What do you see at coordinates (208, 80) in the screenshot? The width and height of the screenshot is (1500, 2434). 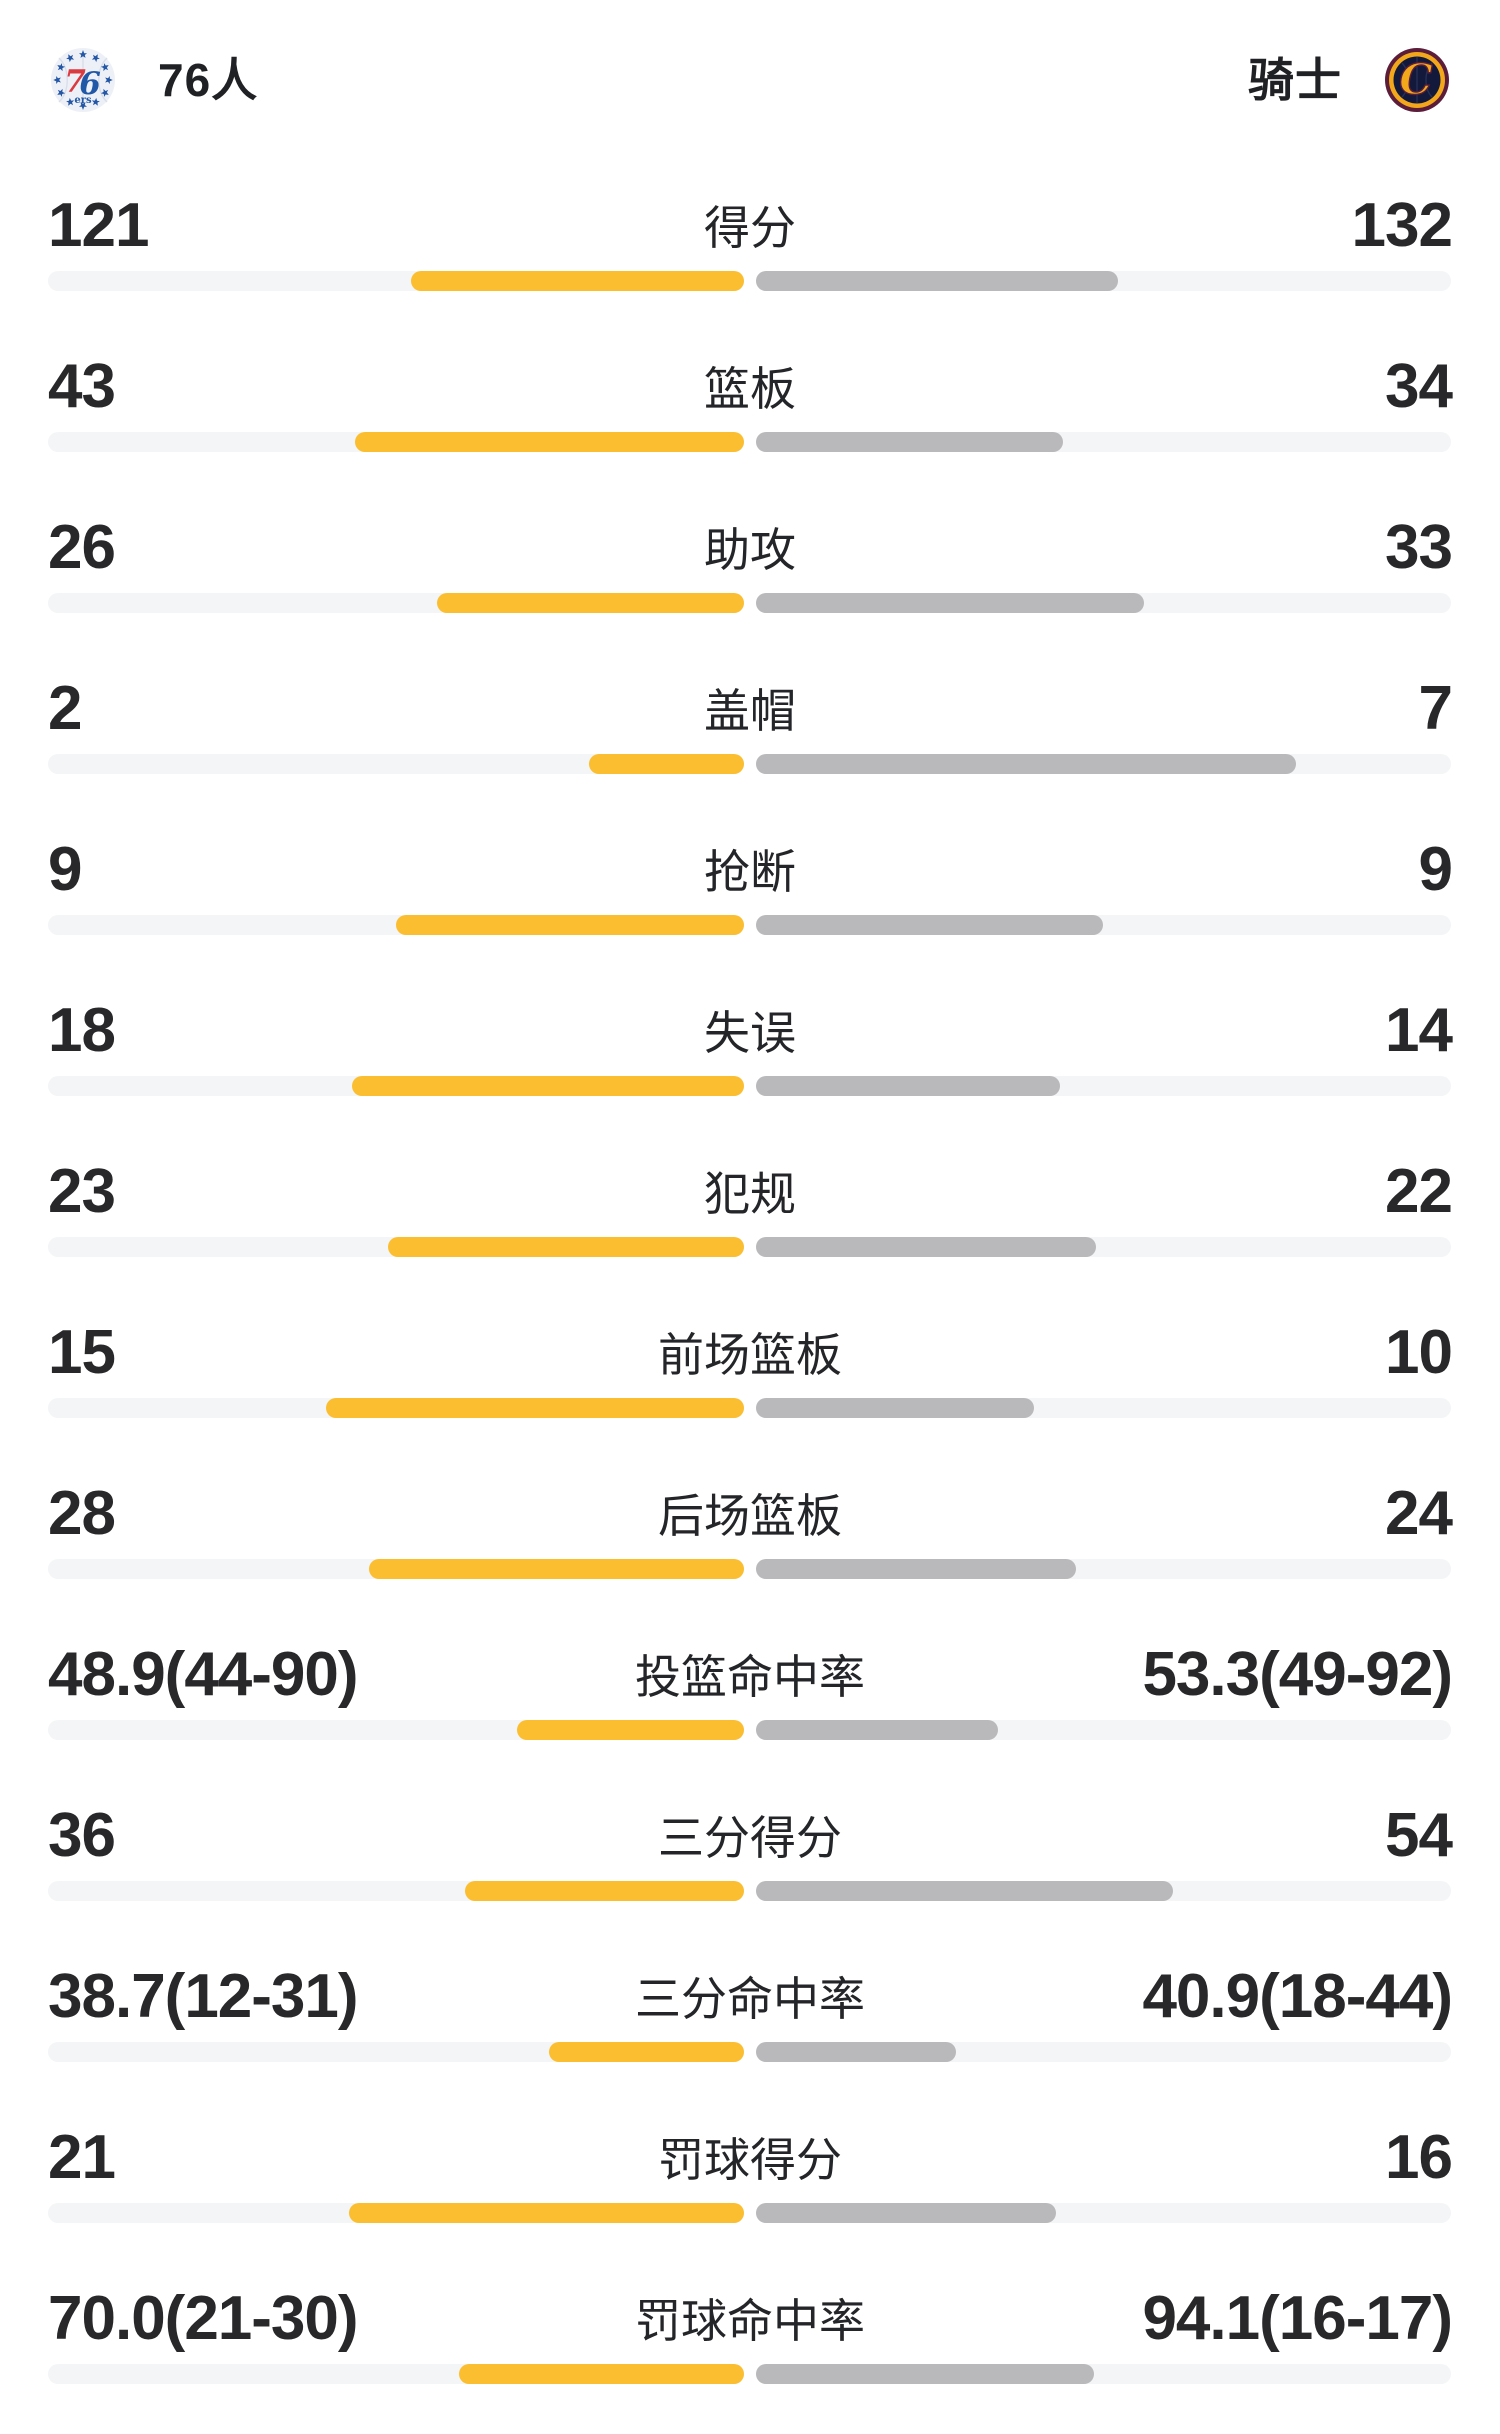 I see `team-left-name: 76人` at bounding box center [208, 80].